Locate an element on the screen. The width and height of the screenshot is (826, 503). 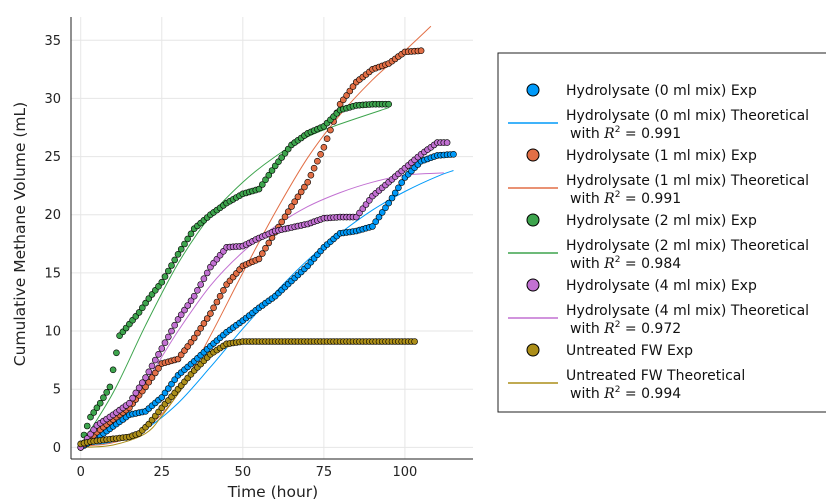
y-tick-label: 0 is located at coordinates (57, 448).